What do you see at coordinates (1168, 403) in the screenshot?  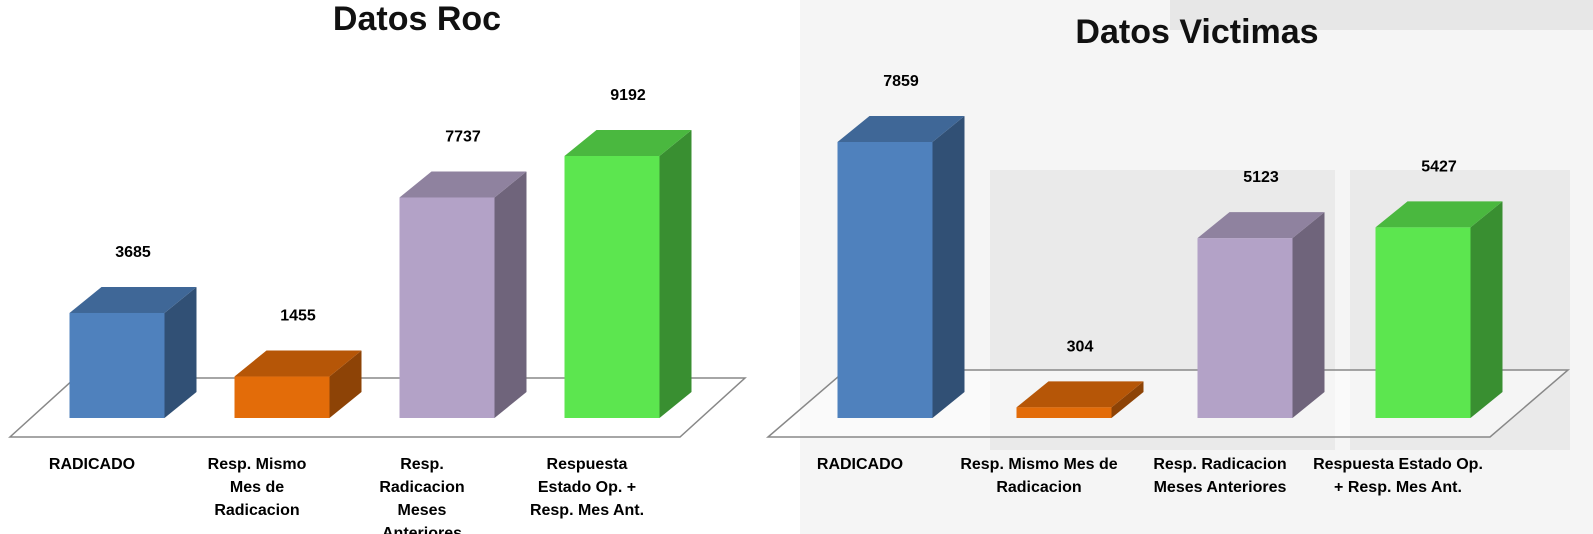 I see `floor` at bounding box center [1168, 403].